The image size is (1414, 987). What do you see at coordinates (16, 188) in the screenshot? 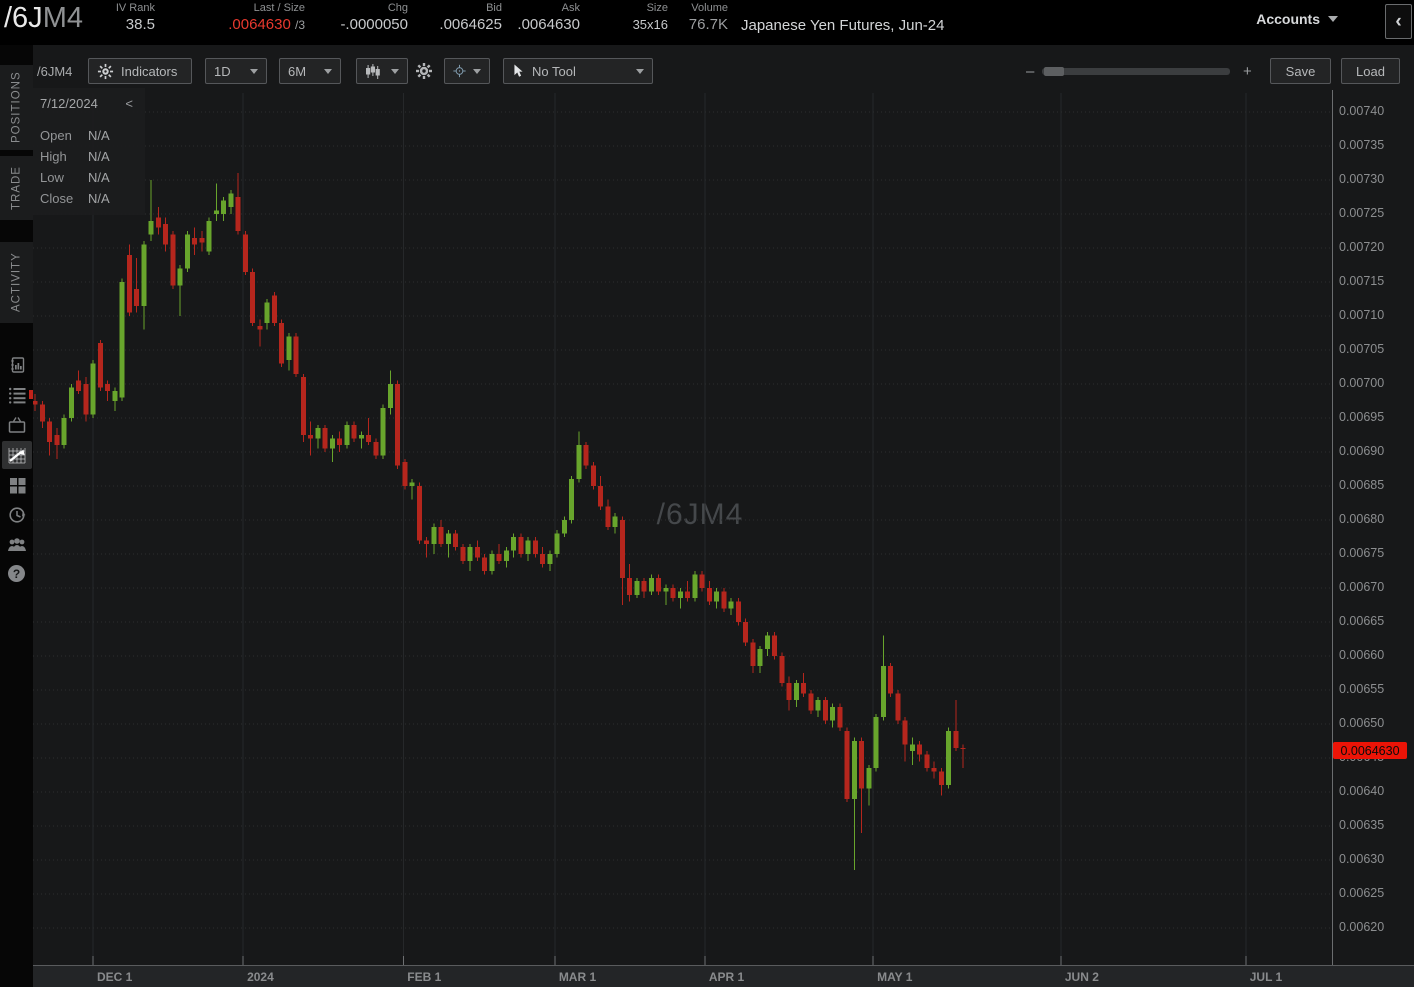
I see `sidebar-tab-trade: TRADE` at bounding box center [16, 188].